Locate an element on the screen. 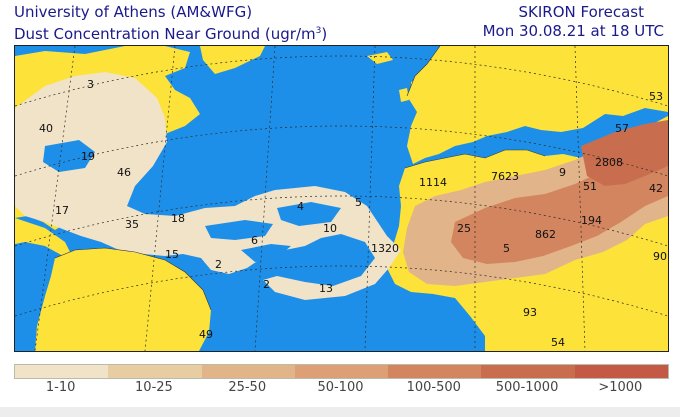 This screenshot has height=417, width=680. title-institution: University of Athens (AM&WFG) is located at coordinates (133, 12).